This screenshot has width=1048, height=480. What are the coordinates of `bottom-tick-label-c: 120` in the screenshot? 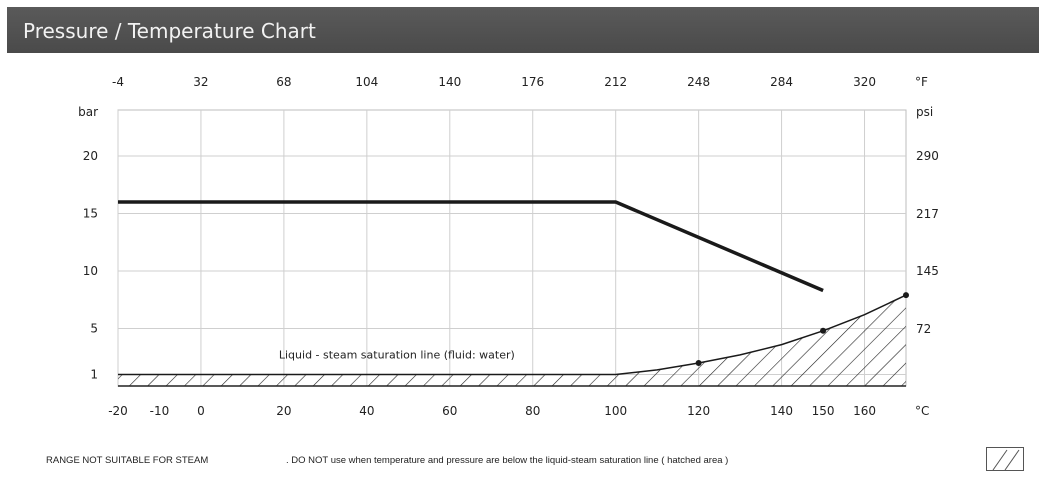 It's located at (698, 411).